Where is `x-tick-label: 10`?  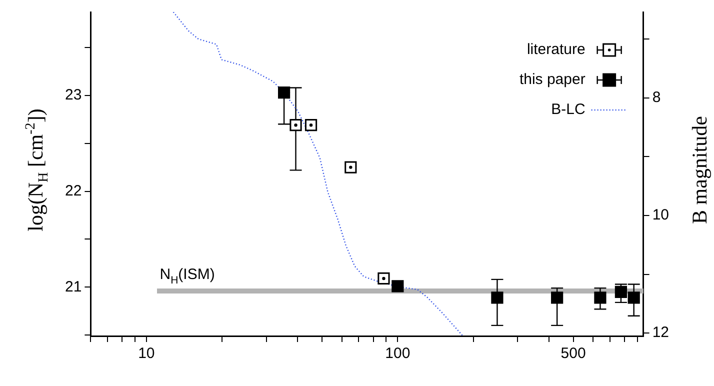
x-tick-label: 10 is located at coordinates (146, 353).